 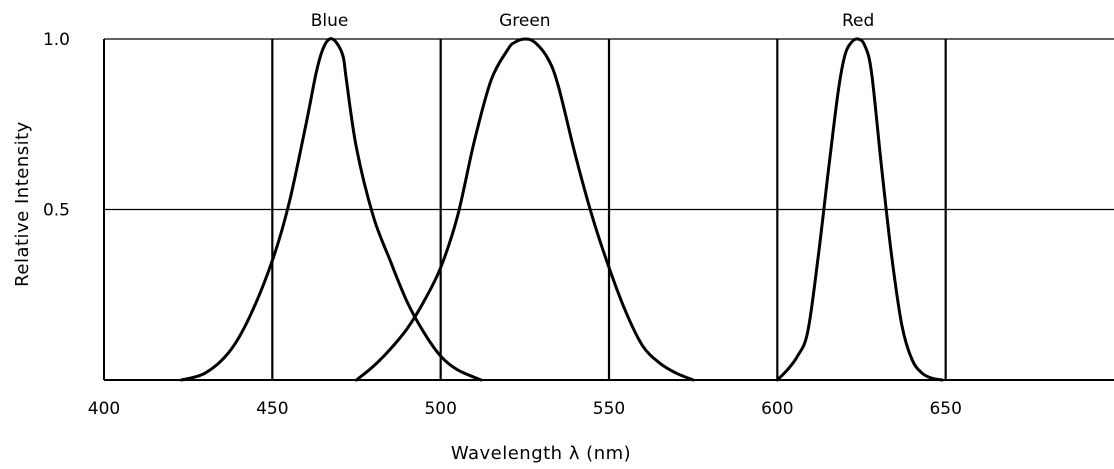 I want to click on x-tick-label: 400, so click(x=104, y=409).